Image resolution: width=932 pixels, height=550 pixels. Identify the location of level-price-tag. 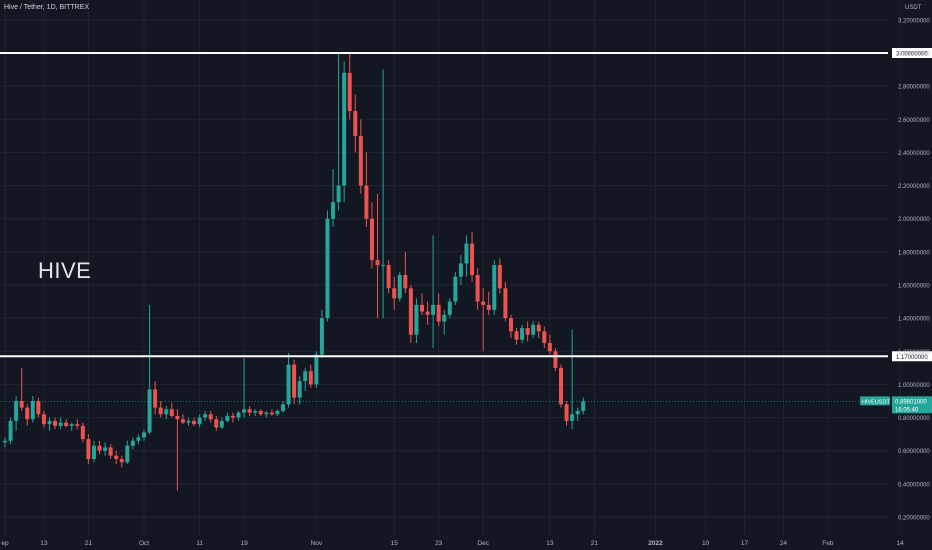
(912, 53).